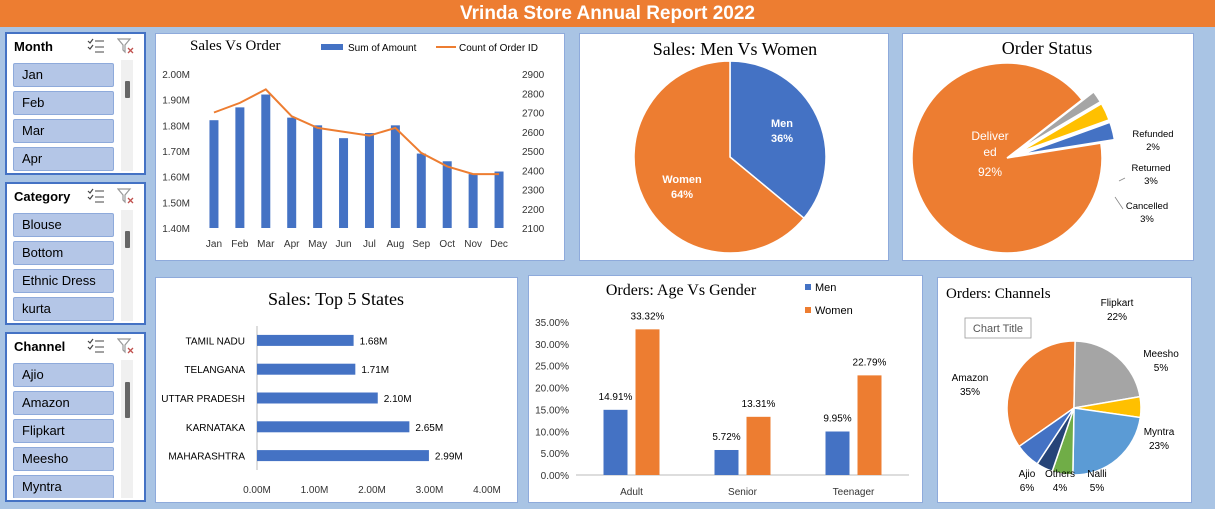  I want to click on slicer-item-list: Jan Feb Mar Apr, so click(75, 115).